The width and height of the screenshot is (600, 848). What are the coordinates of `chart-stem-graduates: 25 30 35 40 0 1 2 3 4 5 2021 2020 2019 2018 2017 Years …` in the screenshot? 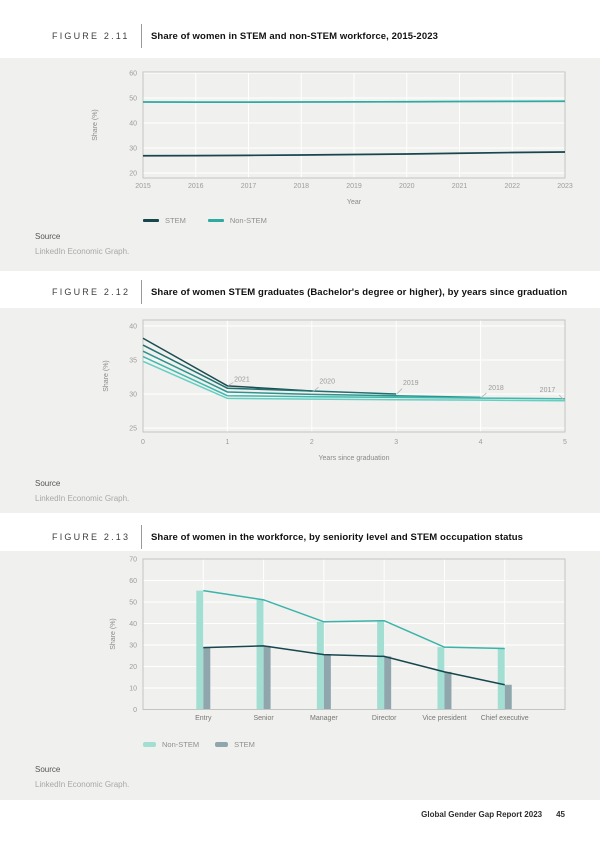 It's located at (335, 390).